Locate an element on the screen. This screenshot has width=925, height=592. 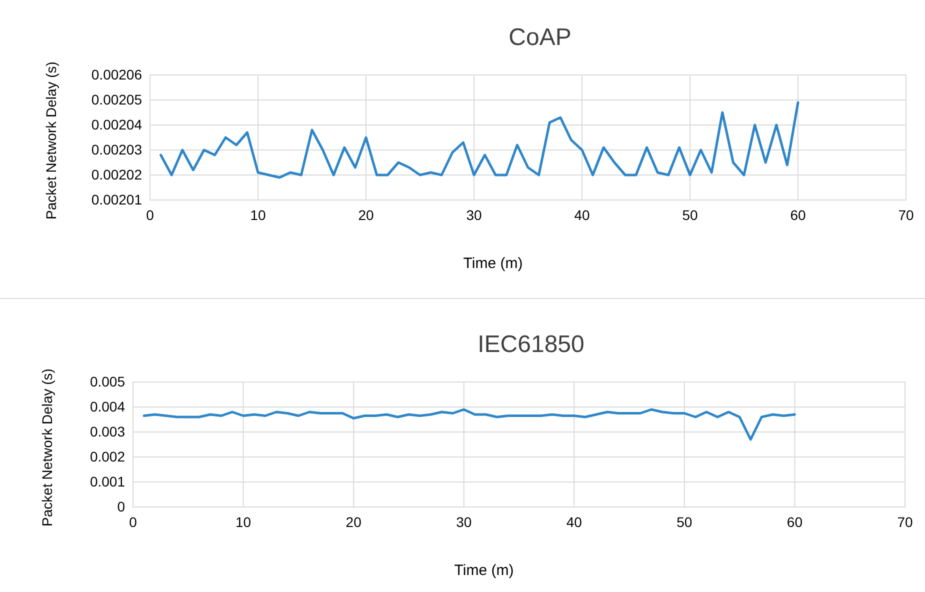
y-tick-label: 0 is located at coordinates (121, 506).